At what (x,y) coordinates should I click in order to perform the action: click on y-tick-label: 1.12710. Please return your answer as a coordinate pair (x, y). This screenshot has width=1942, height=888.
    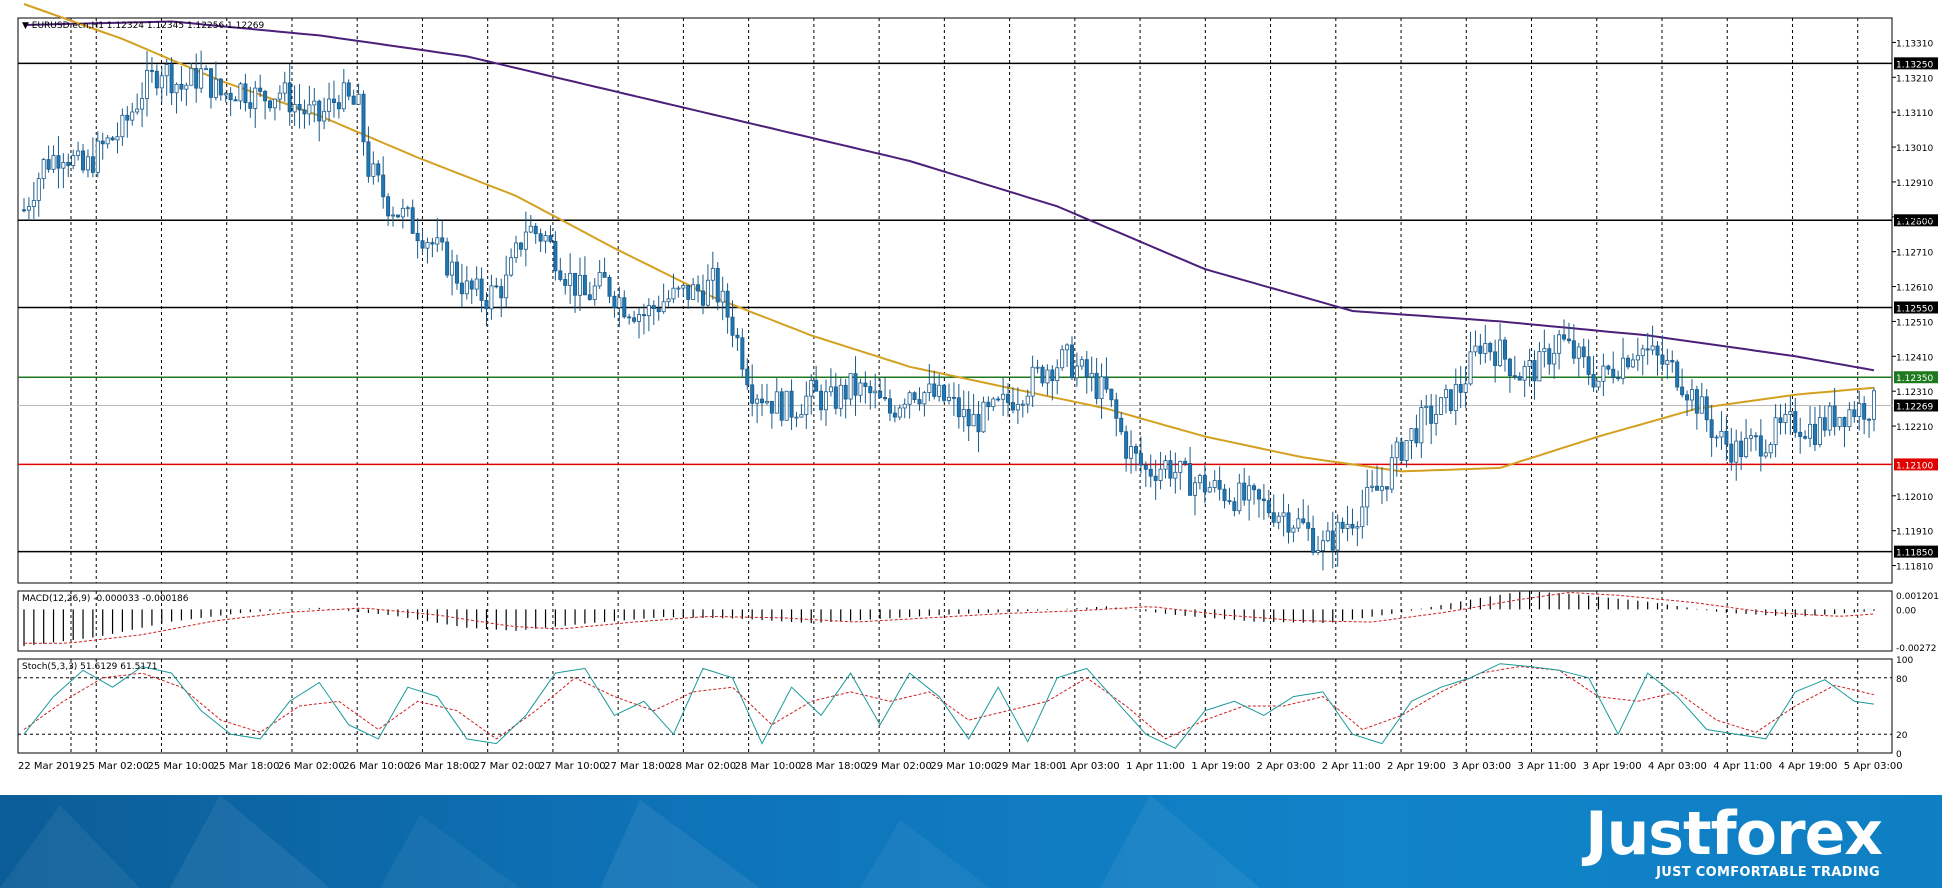
    Looking at the image, I should click on (1914, 254).